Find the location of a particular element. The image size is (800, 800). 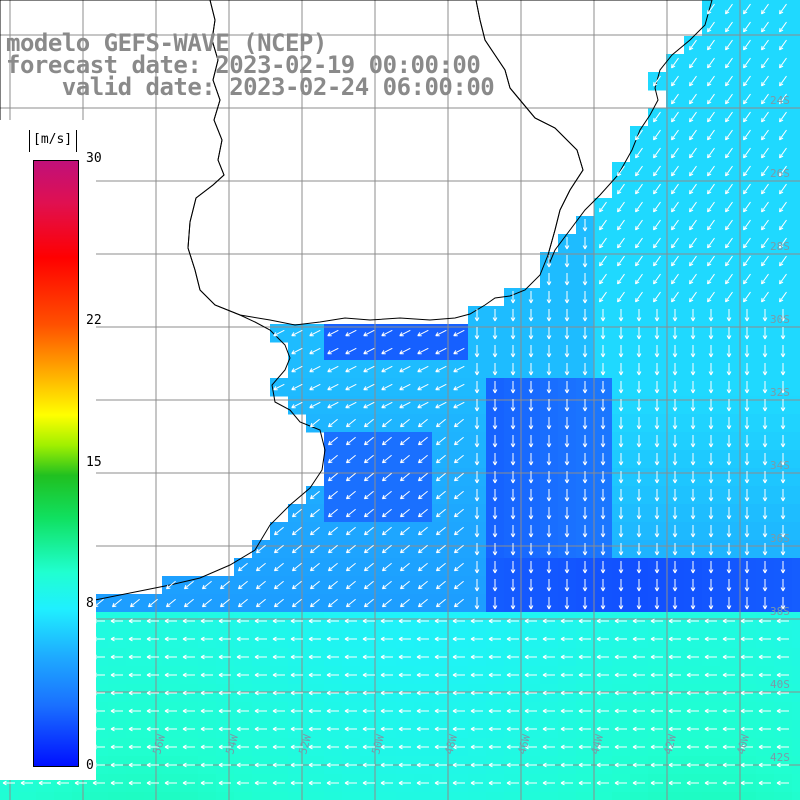

colorbar is located at coordinates (56, 463).